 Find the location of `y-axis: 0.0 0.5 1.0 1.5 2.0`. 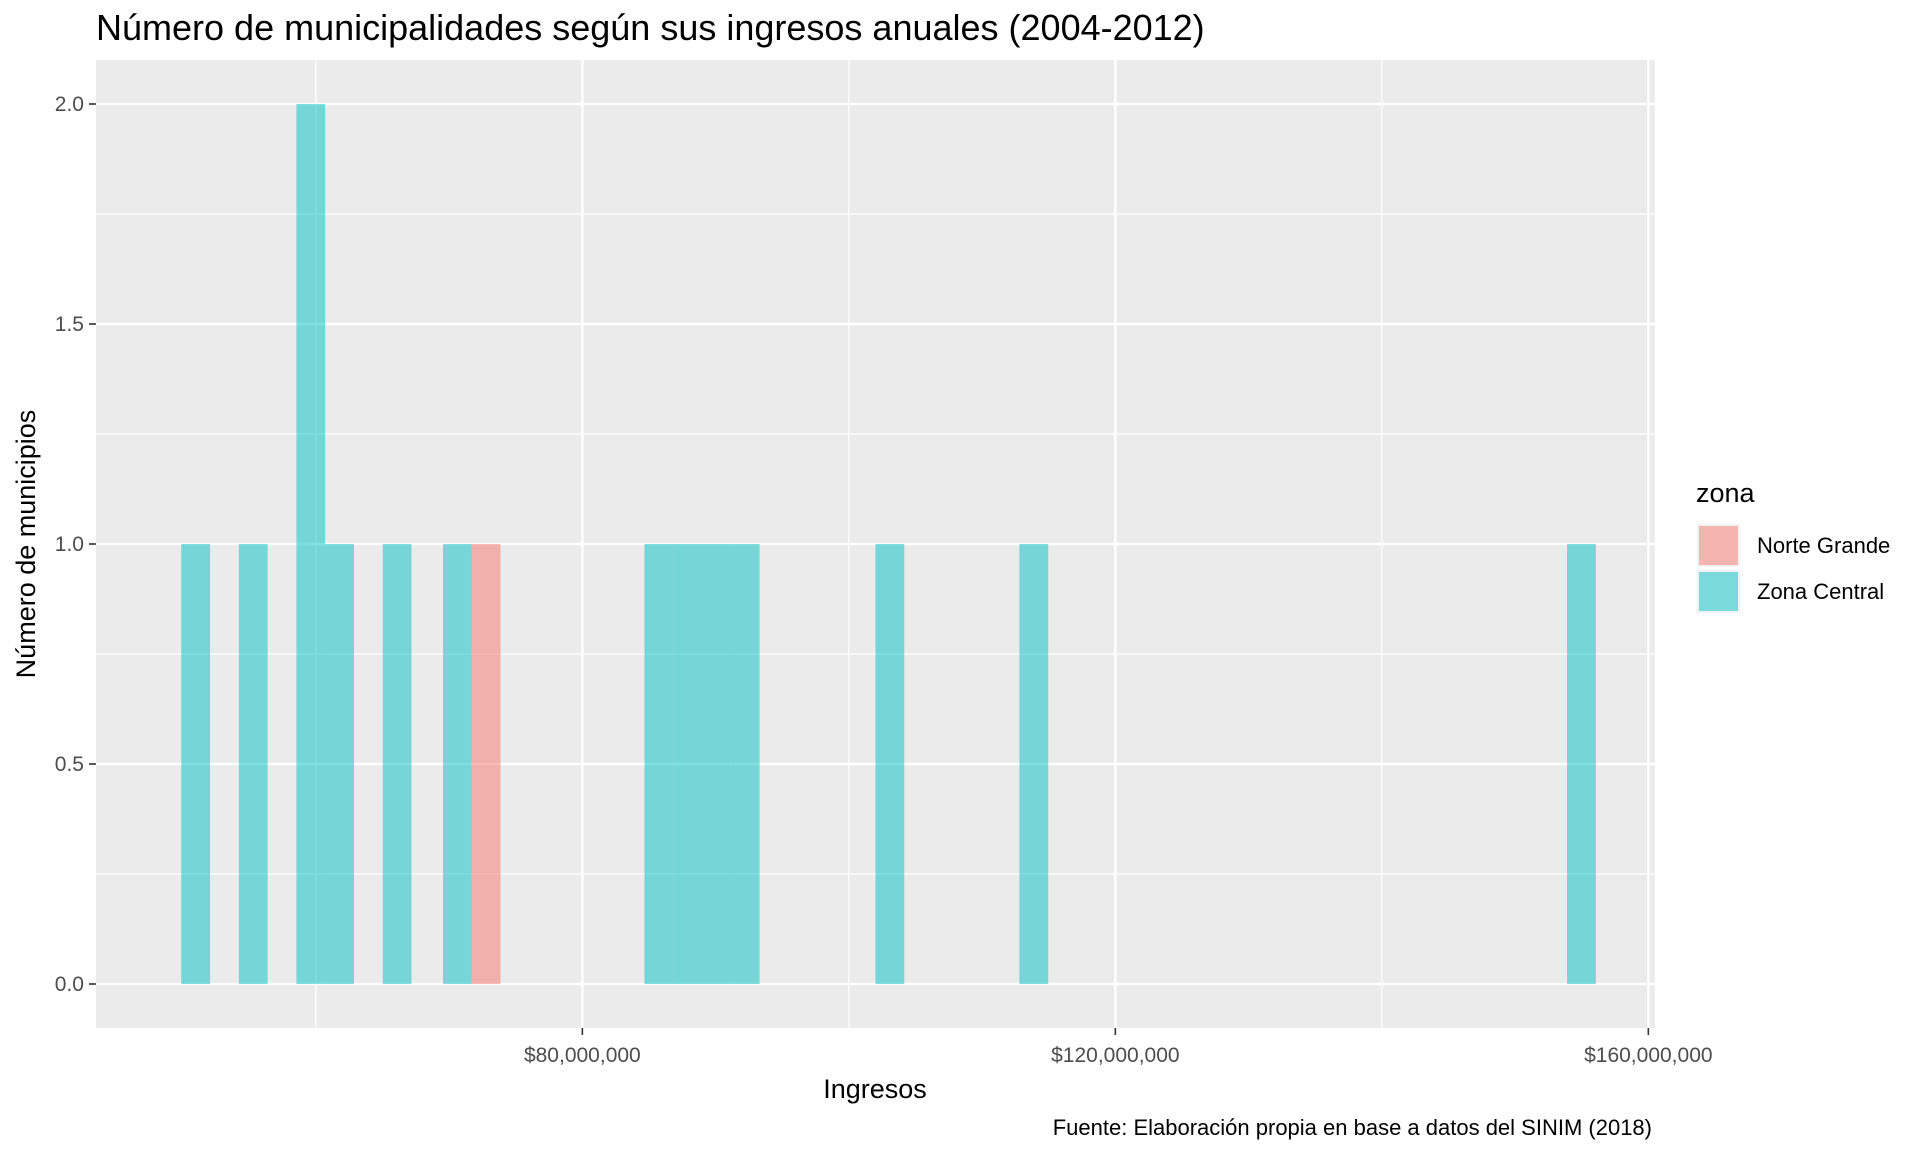

y-axis: 0.0 0.5 1.0 1.5 2.0 is located at coordinates (75, 544).